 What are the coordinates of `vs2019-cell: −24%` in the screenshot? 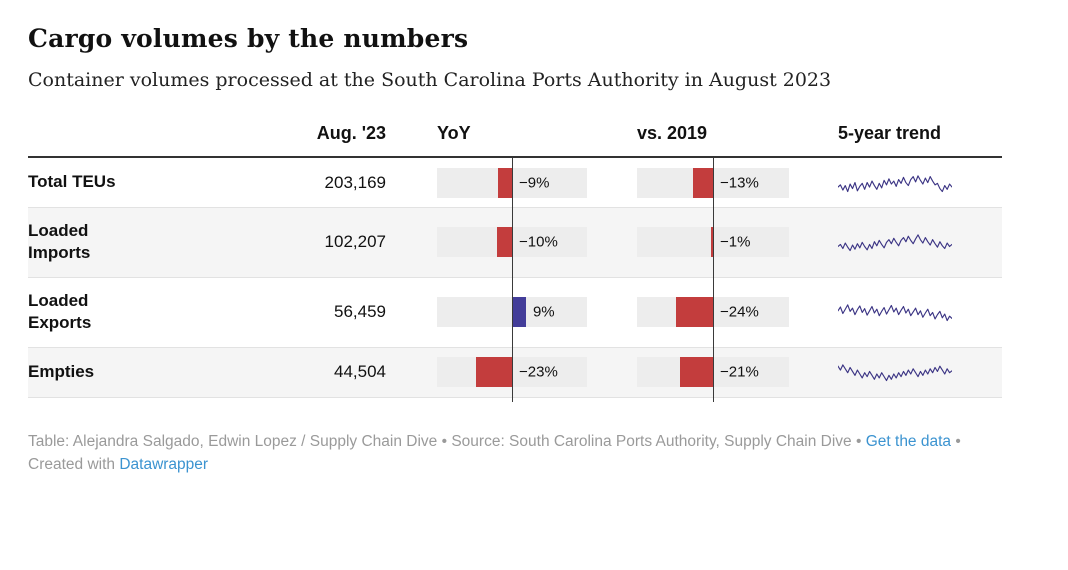 It's located at (688, 312).